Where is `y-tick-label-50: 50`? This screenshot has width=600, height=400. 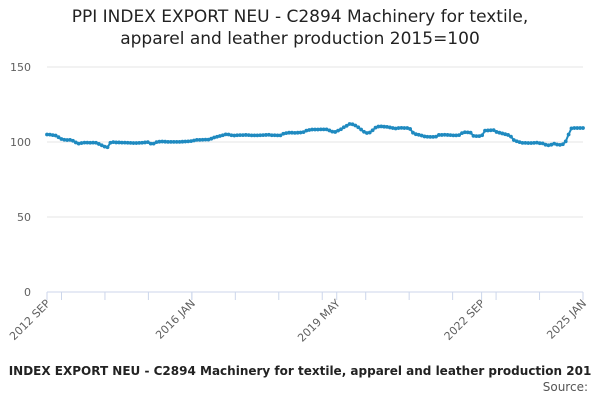
y-tick-label-50: 50 is located at coordinates (24, 217).